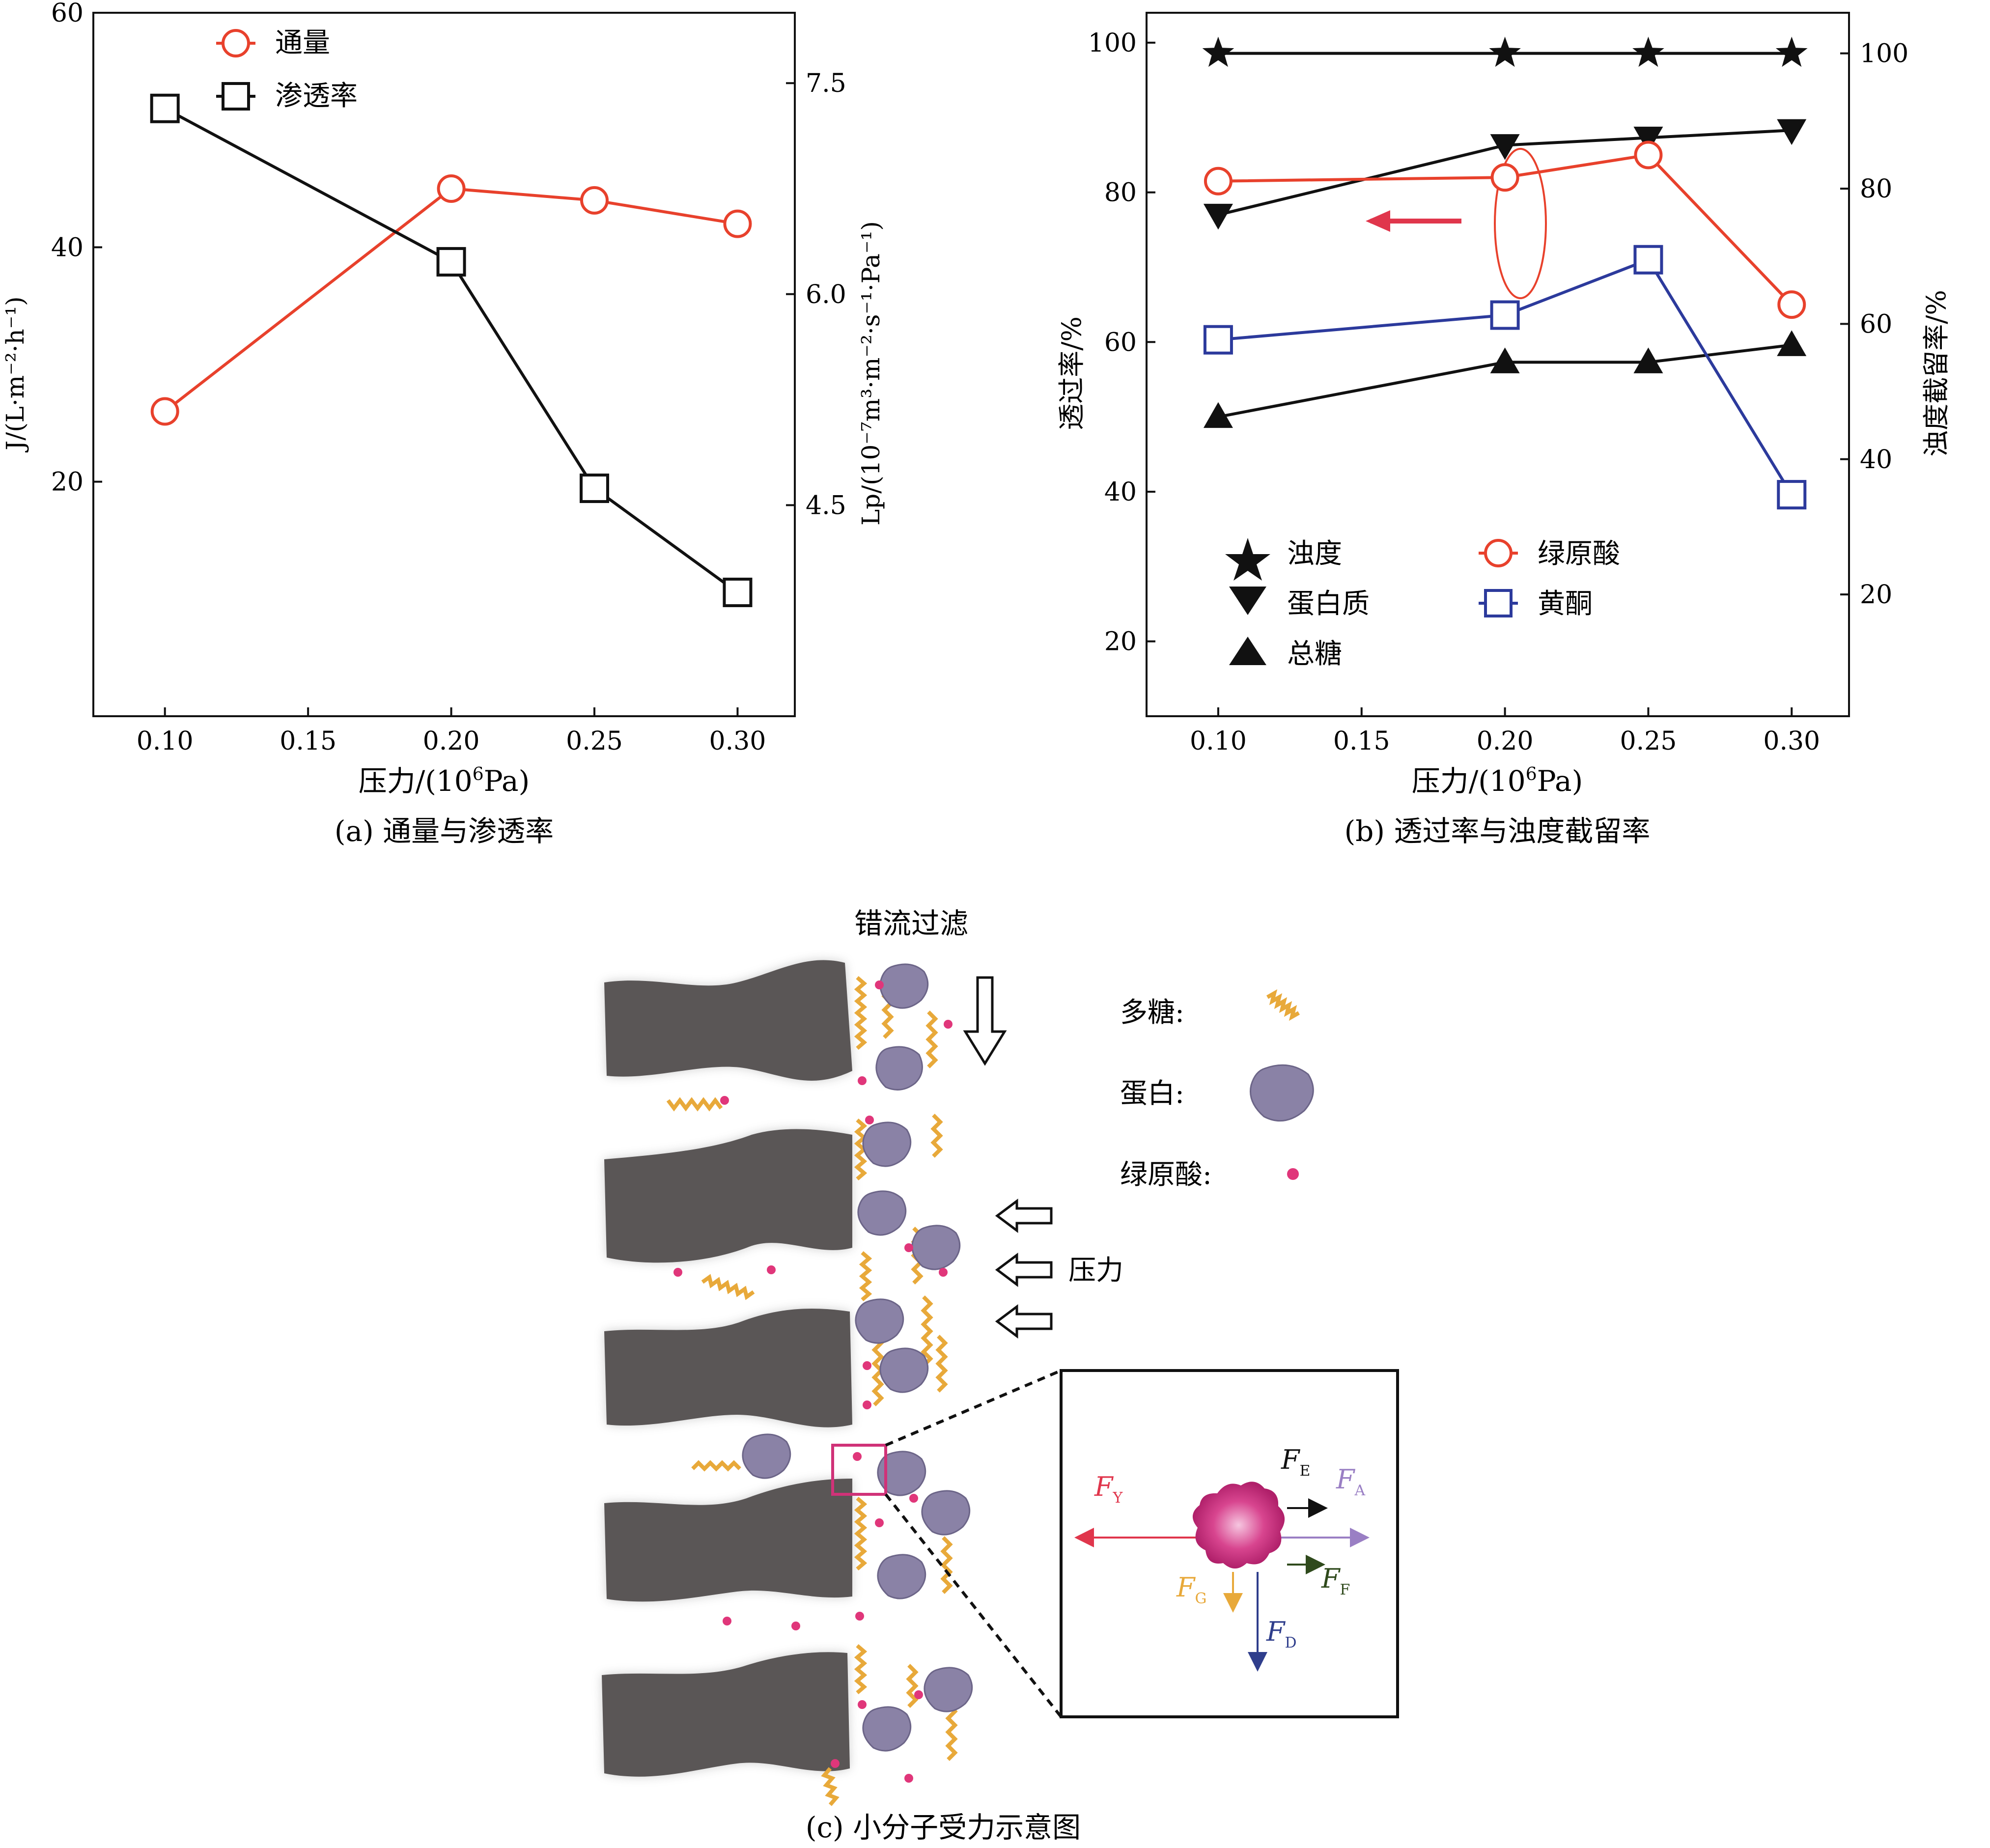 The image size is (1990, 1848). Describe the element at coordinates (1282, 1634) in the screenshot. I see `force-FD-label: FD` at that location.